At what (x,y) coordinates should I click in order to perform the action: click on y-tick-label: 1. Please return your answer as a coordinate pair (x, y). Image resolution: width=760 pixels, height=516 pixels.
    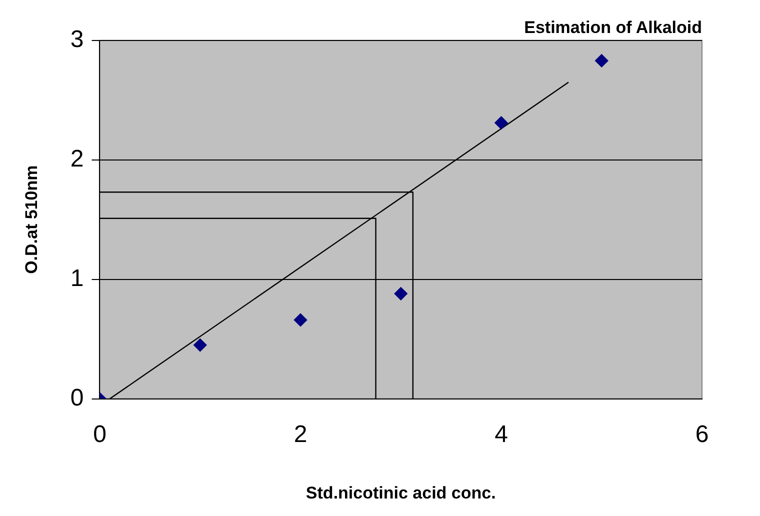
    Looking at the image, I should click on (77, 278).